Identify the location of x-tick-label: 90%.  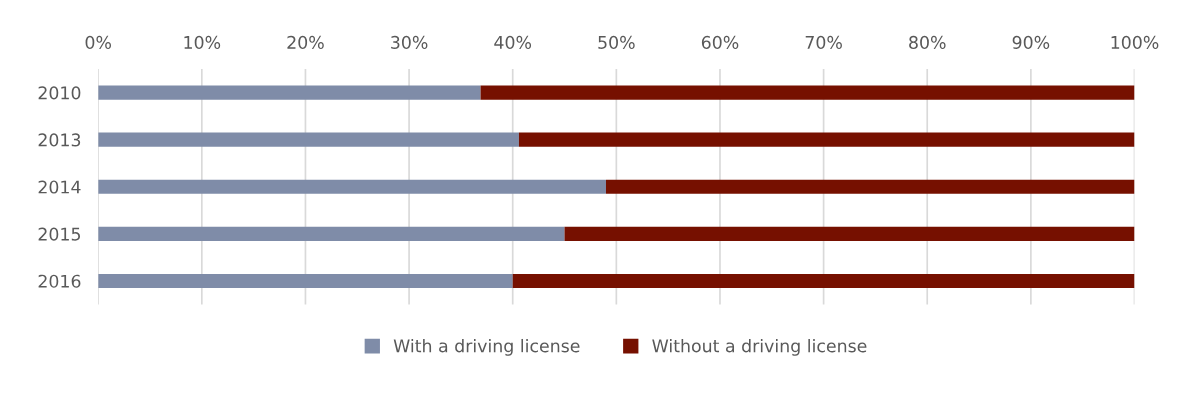
(1031, 42).